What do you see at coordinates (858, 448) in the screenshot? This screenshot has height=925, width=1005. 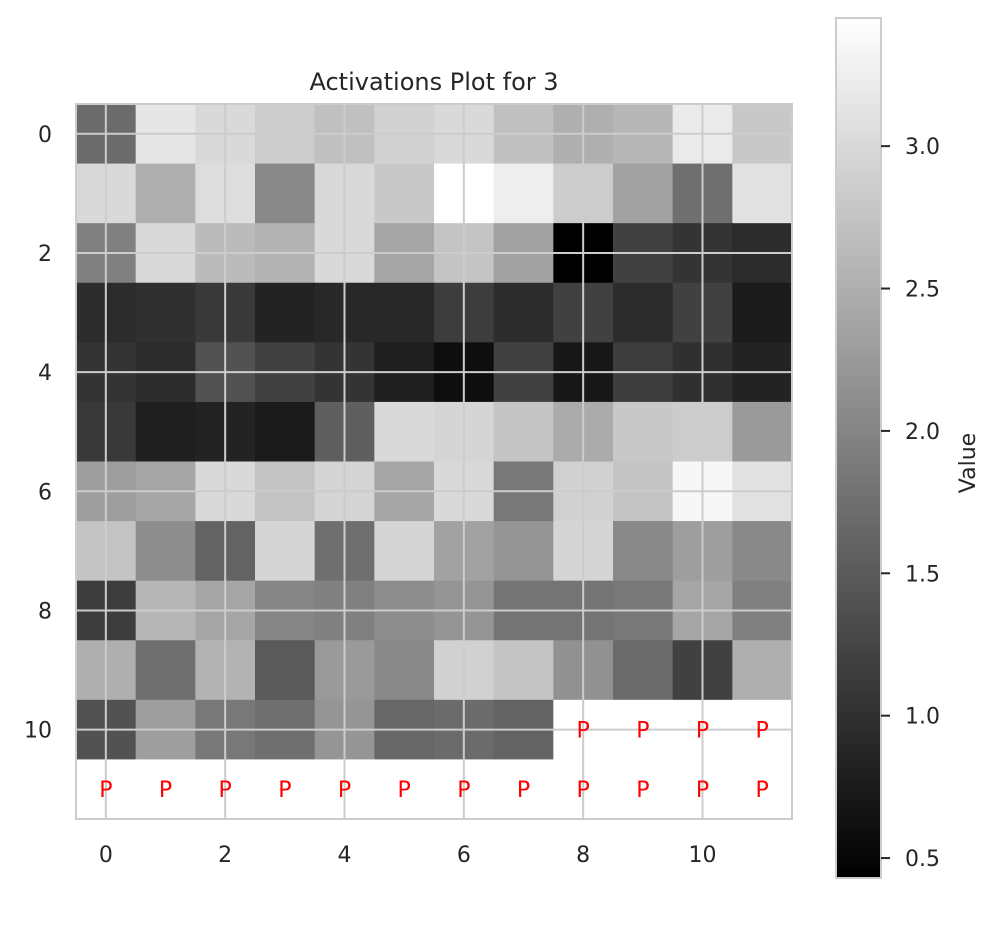 I see `colorbar` at bounding box center [858, 448].